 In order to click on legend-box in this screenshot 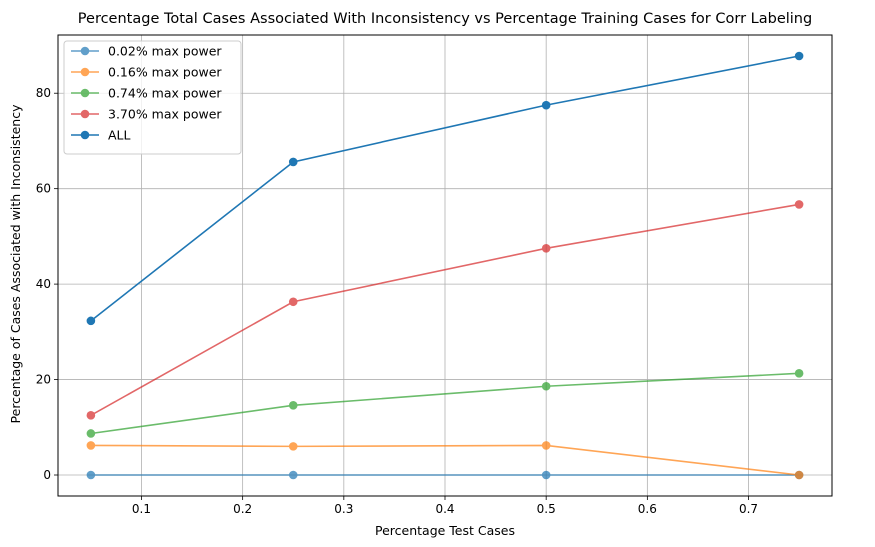, I will do `click(152, 97)`.